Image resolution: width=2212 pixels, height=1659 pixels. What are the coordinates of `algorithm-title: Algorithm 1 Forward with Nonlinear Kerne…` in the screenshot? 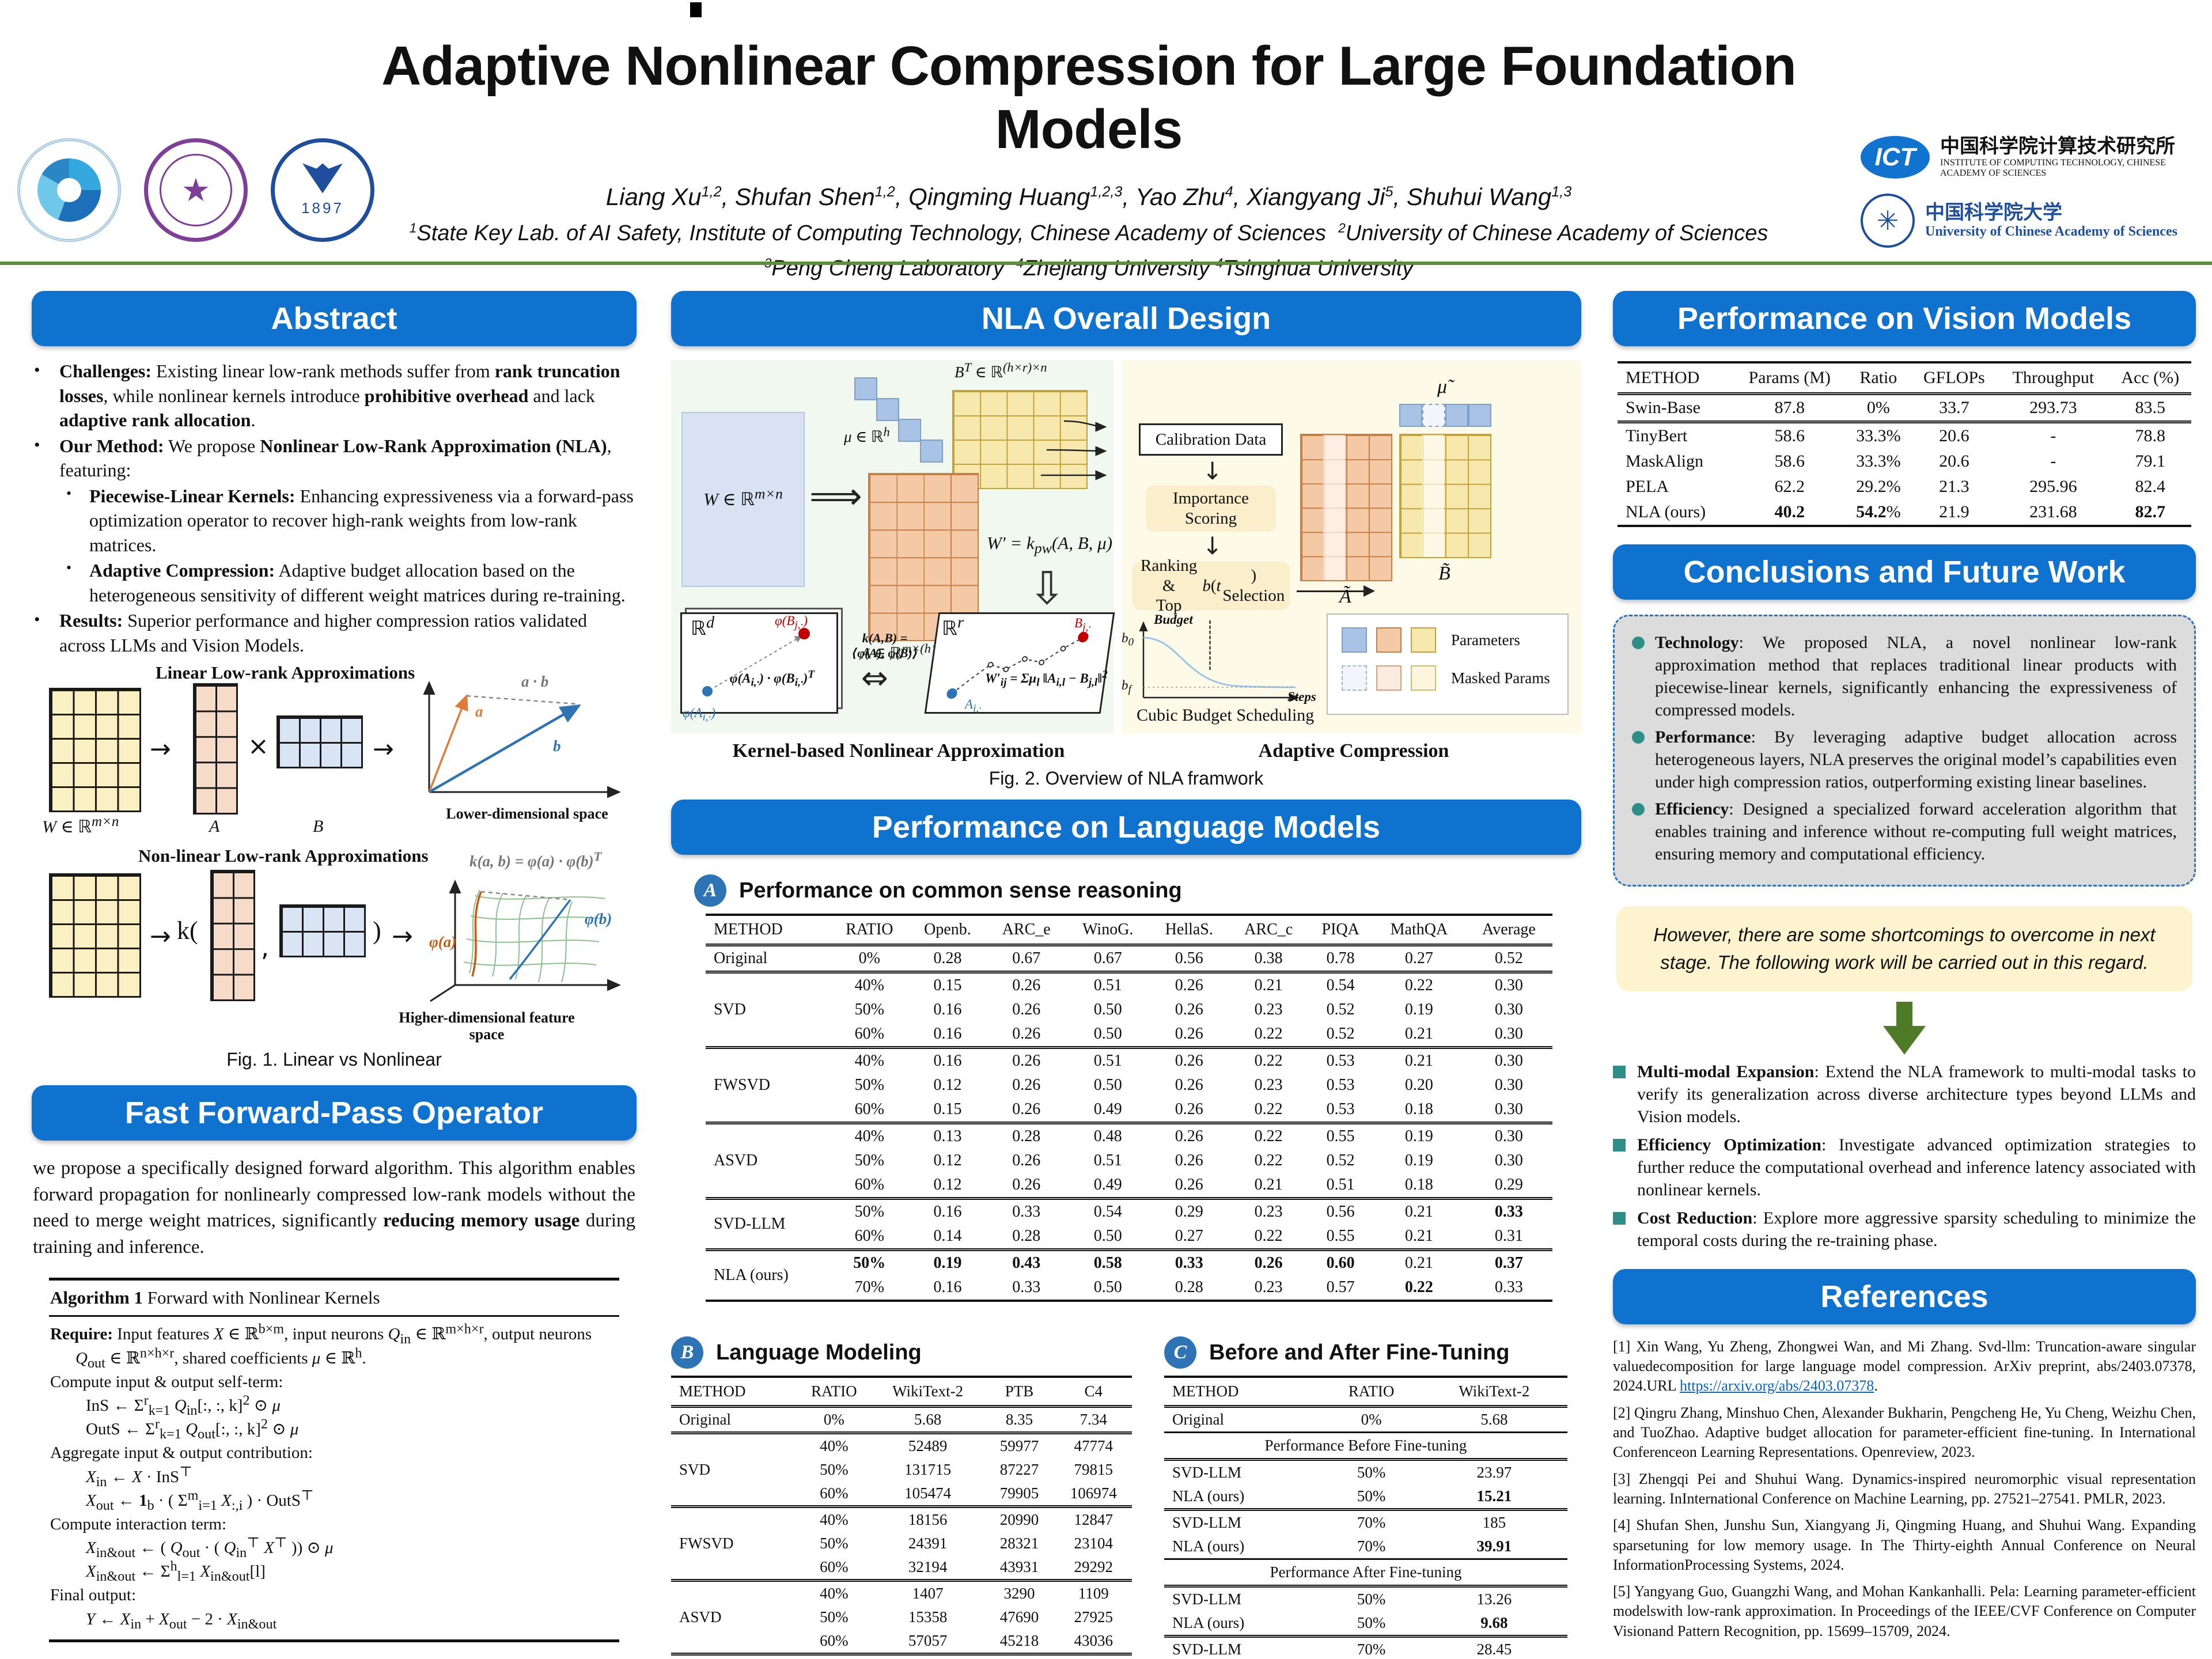 It's located at (334, 1299).